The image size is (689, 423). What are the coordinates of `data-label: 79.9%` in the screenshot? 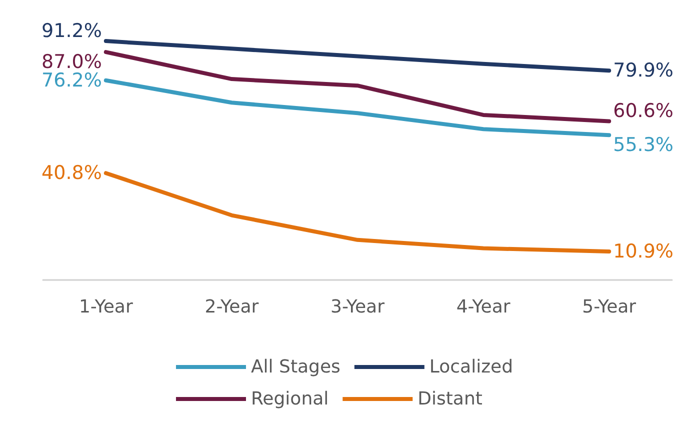 It's located at (643, 71).